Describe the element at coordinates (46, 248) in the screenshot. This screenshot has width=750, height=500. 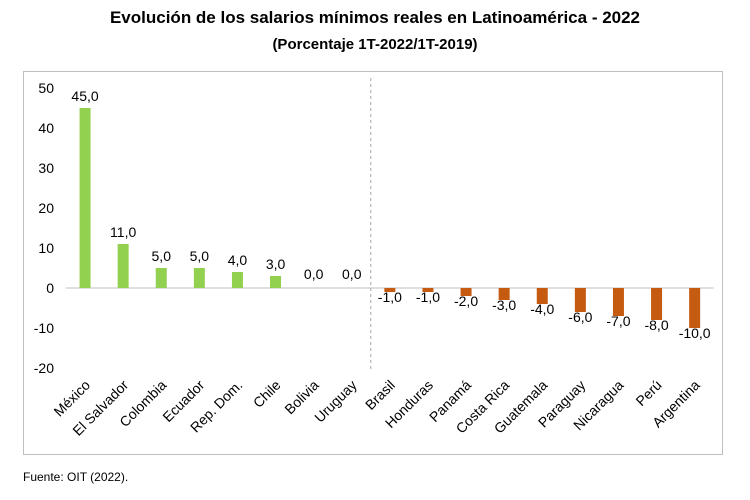
I see `y-tick-label: 10` at that location.